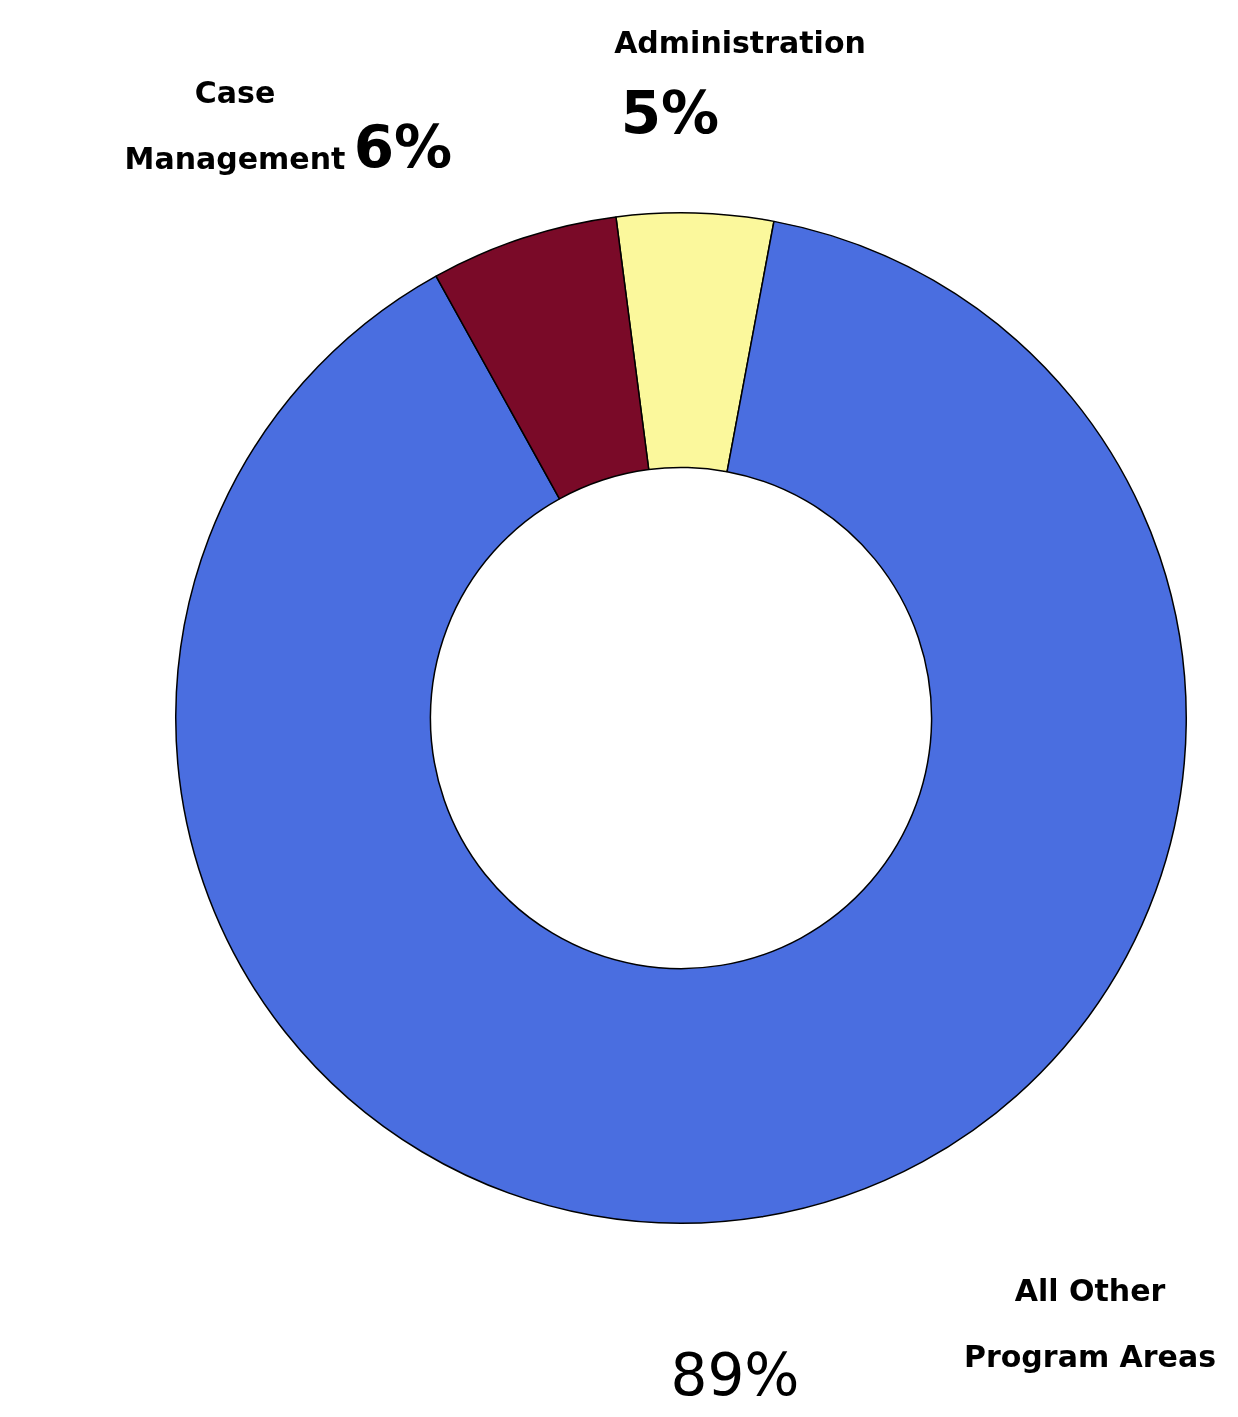  What do you see at coordinates (740, 42) in the screenshot?
I see `slice-label: Administration` at bounding box center [740, 42].